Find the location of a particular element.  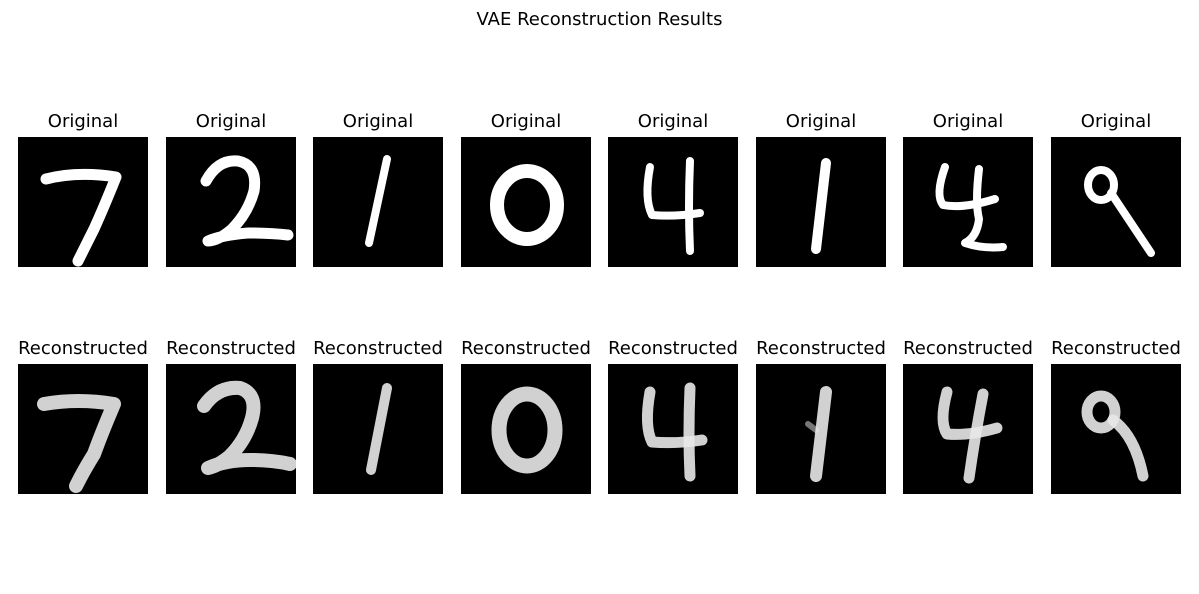

reconstructed-panel-2: Reconstructed is located at coordinates (231, 416).